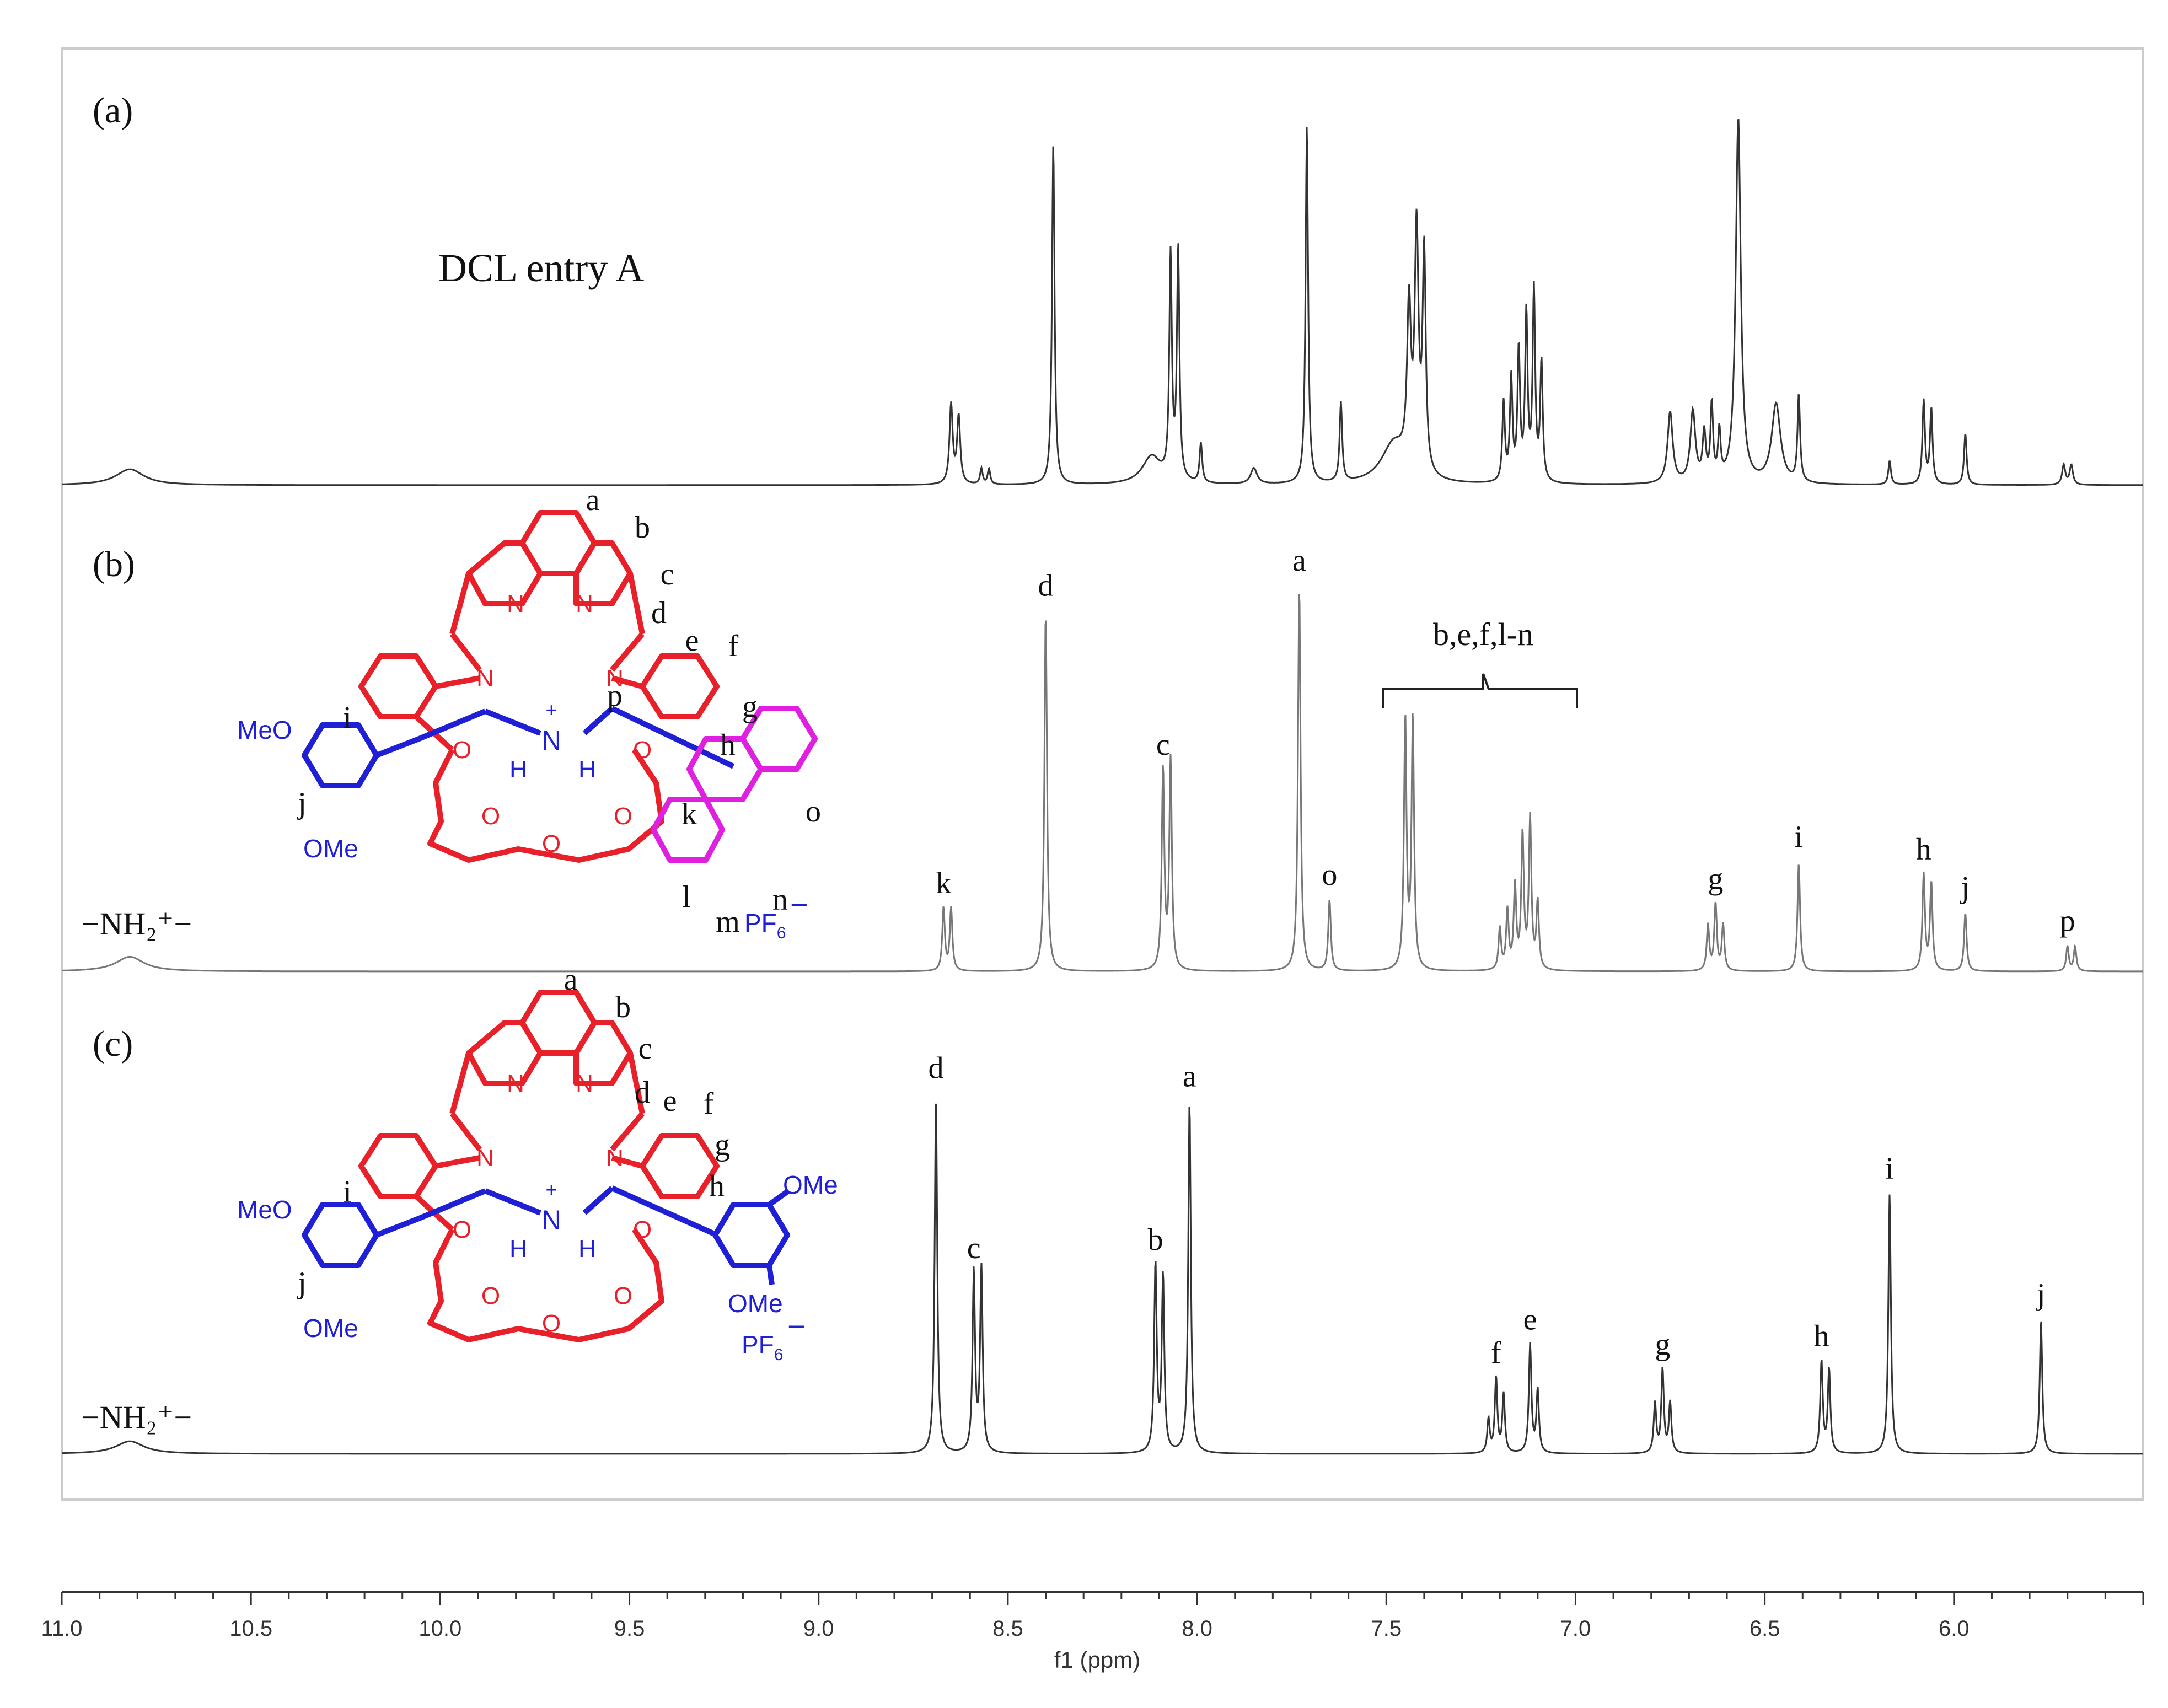  What do you see at coordinates (62, 1628) in the screenshot?
I see `x-tick-label: 11.0` at bounding box center [62, 1628].